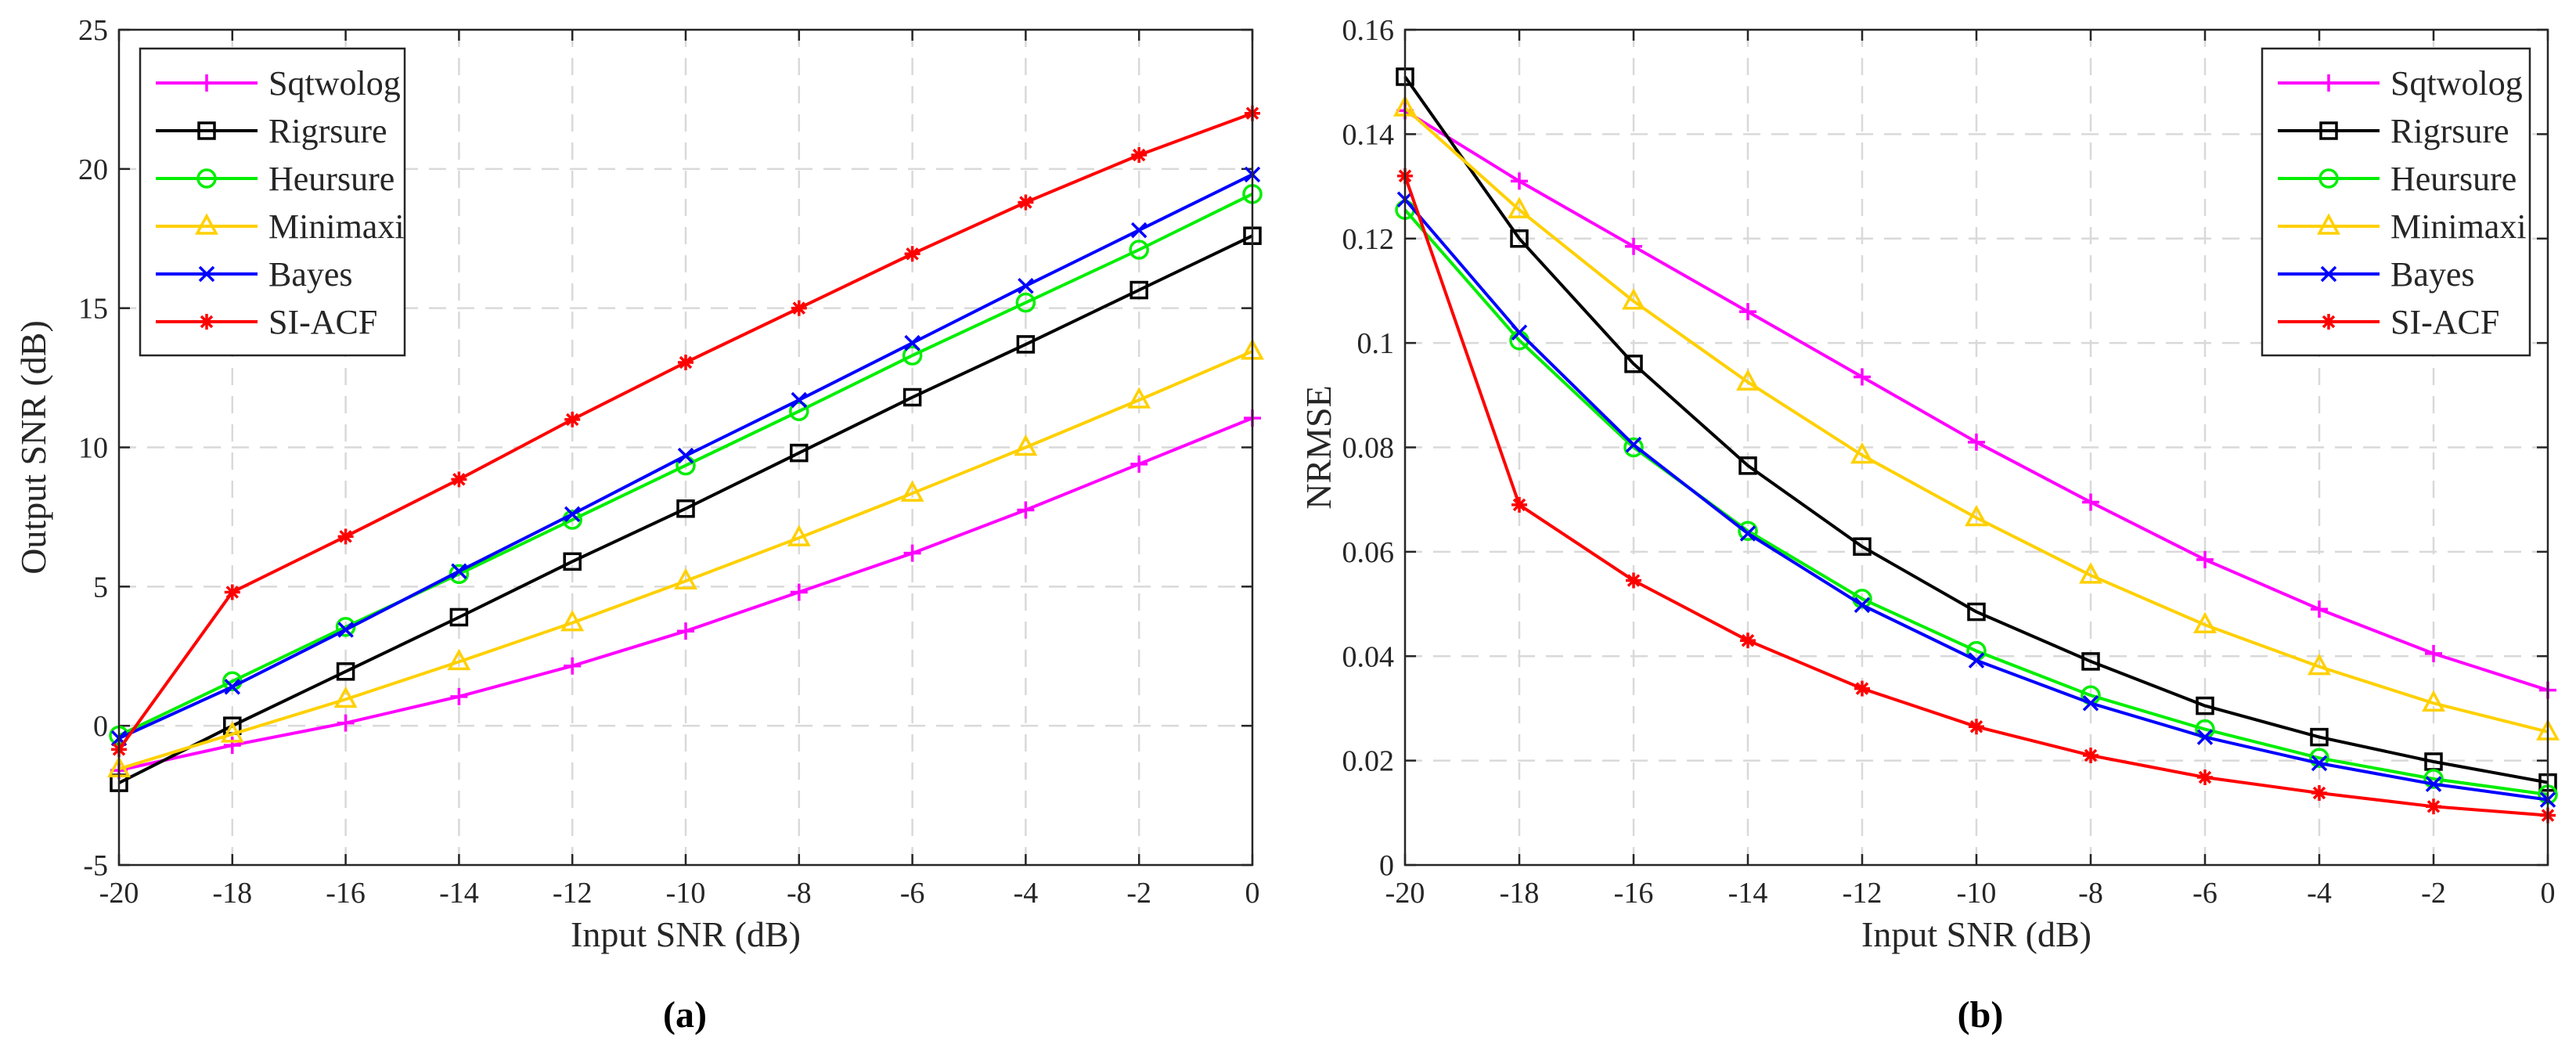 The height and width of the screenshot is (1038, 2576). Describe the element at coordinates (33, 447) in the screenshot. I see `y-axis-label: Output SNR (dB)` at that location.